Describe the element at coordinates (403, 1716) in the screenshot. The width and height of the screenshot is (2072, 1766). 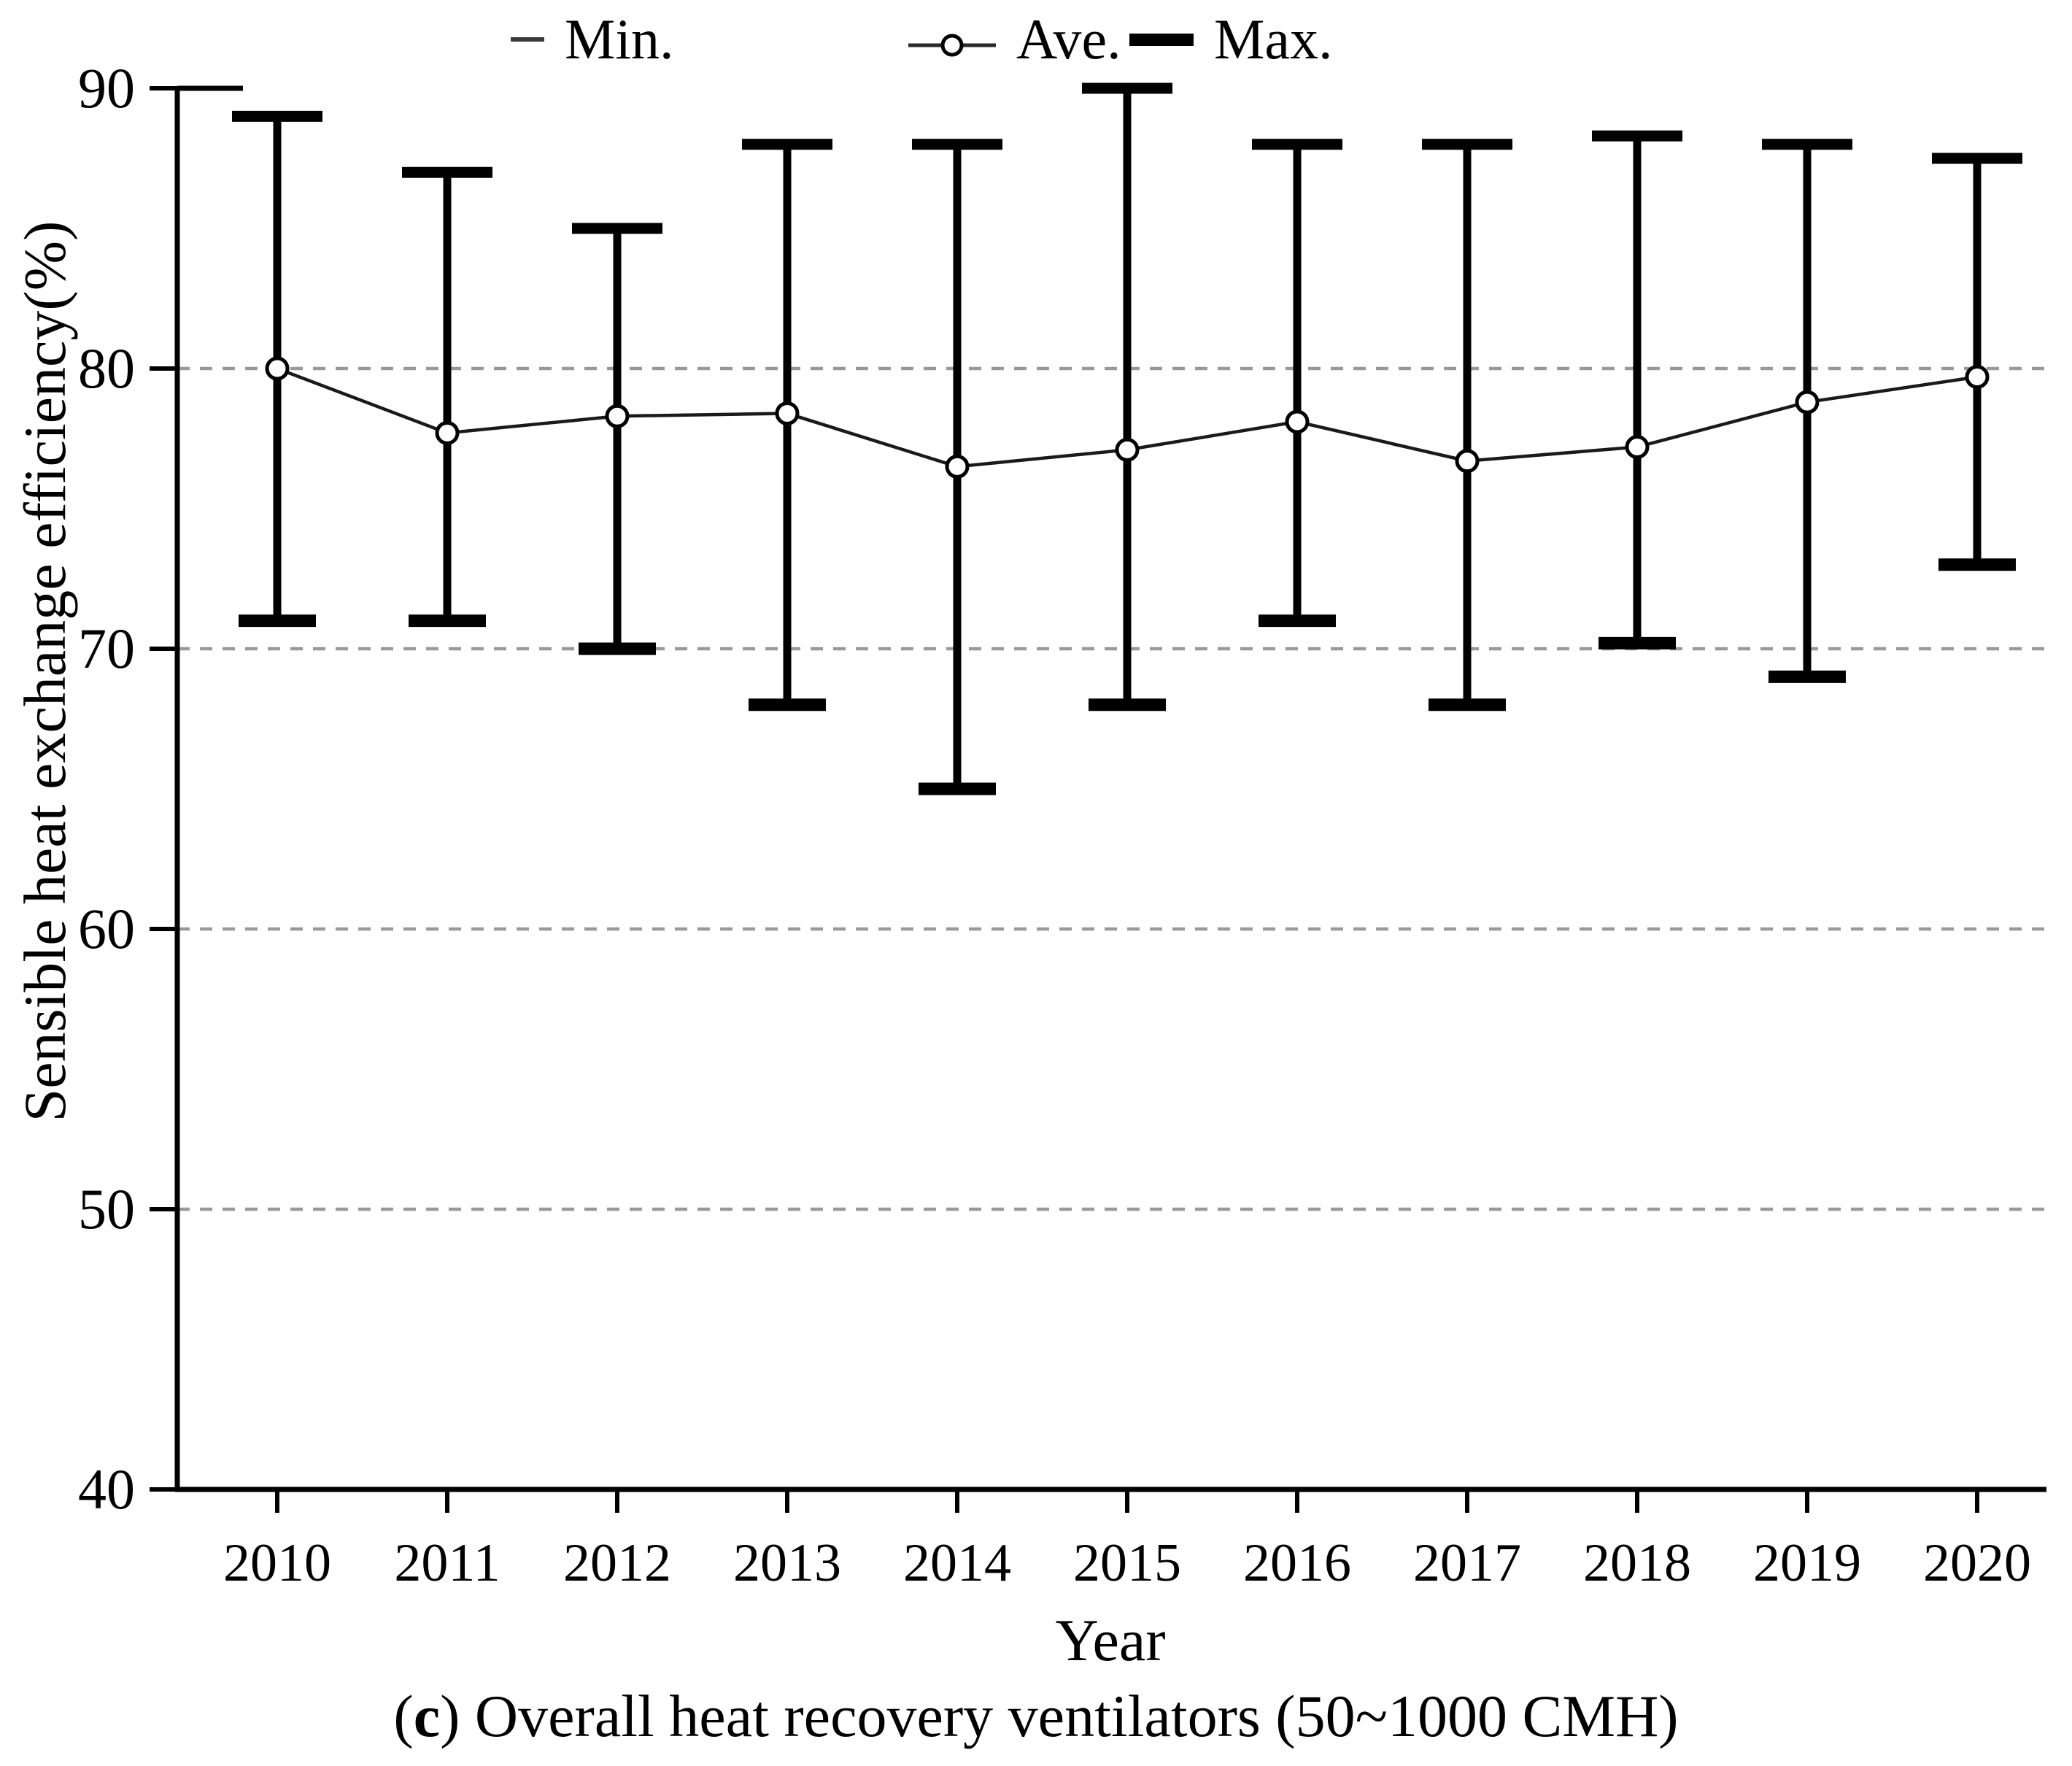
I see `caption-prefix: (` at that location.